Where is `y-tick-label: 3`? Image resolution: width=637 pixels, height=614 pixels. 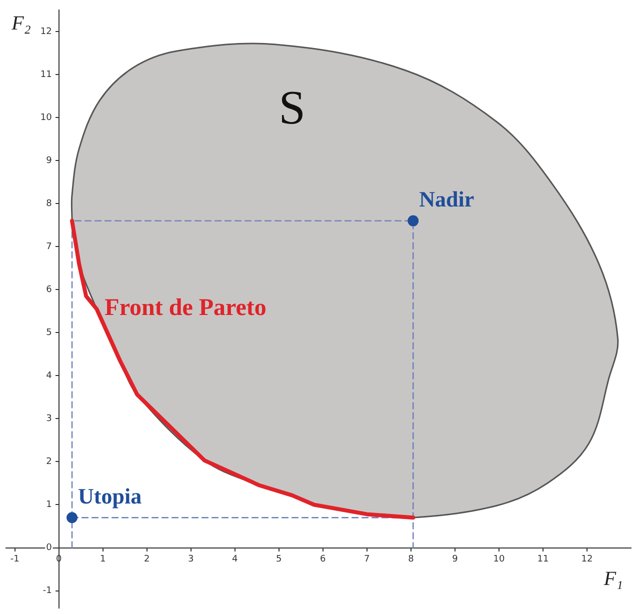 y-tick-label: 3 is located at coordinates (49, 419).